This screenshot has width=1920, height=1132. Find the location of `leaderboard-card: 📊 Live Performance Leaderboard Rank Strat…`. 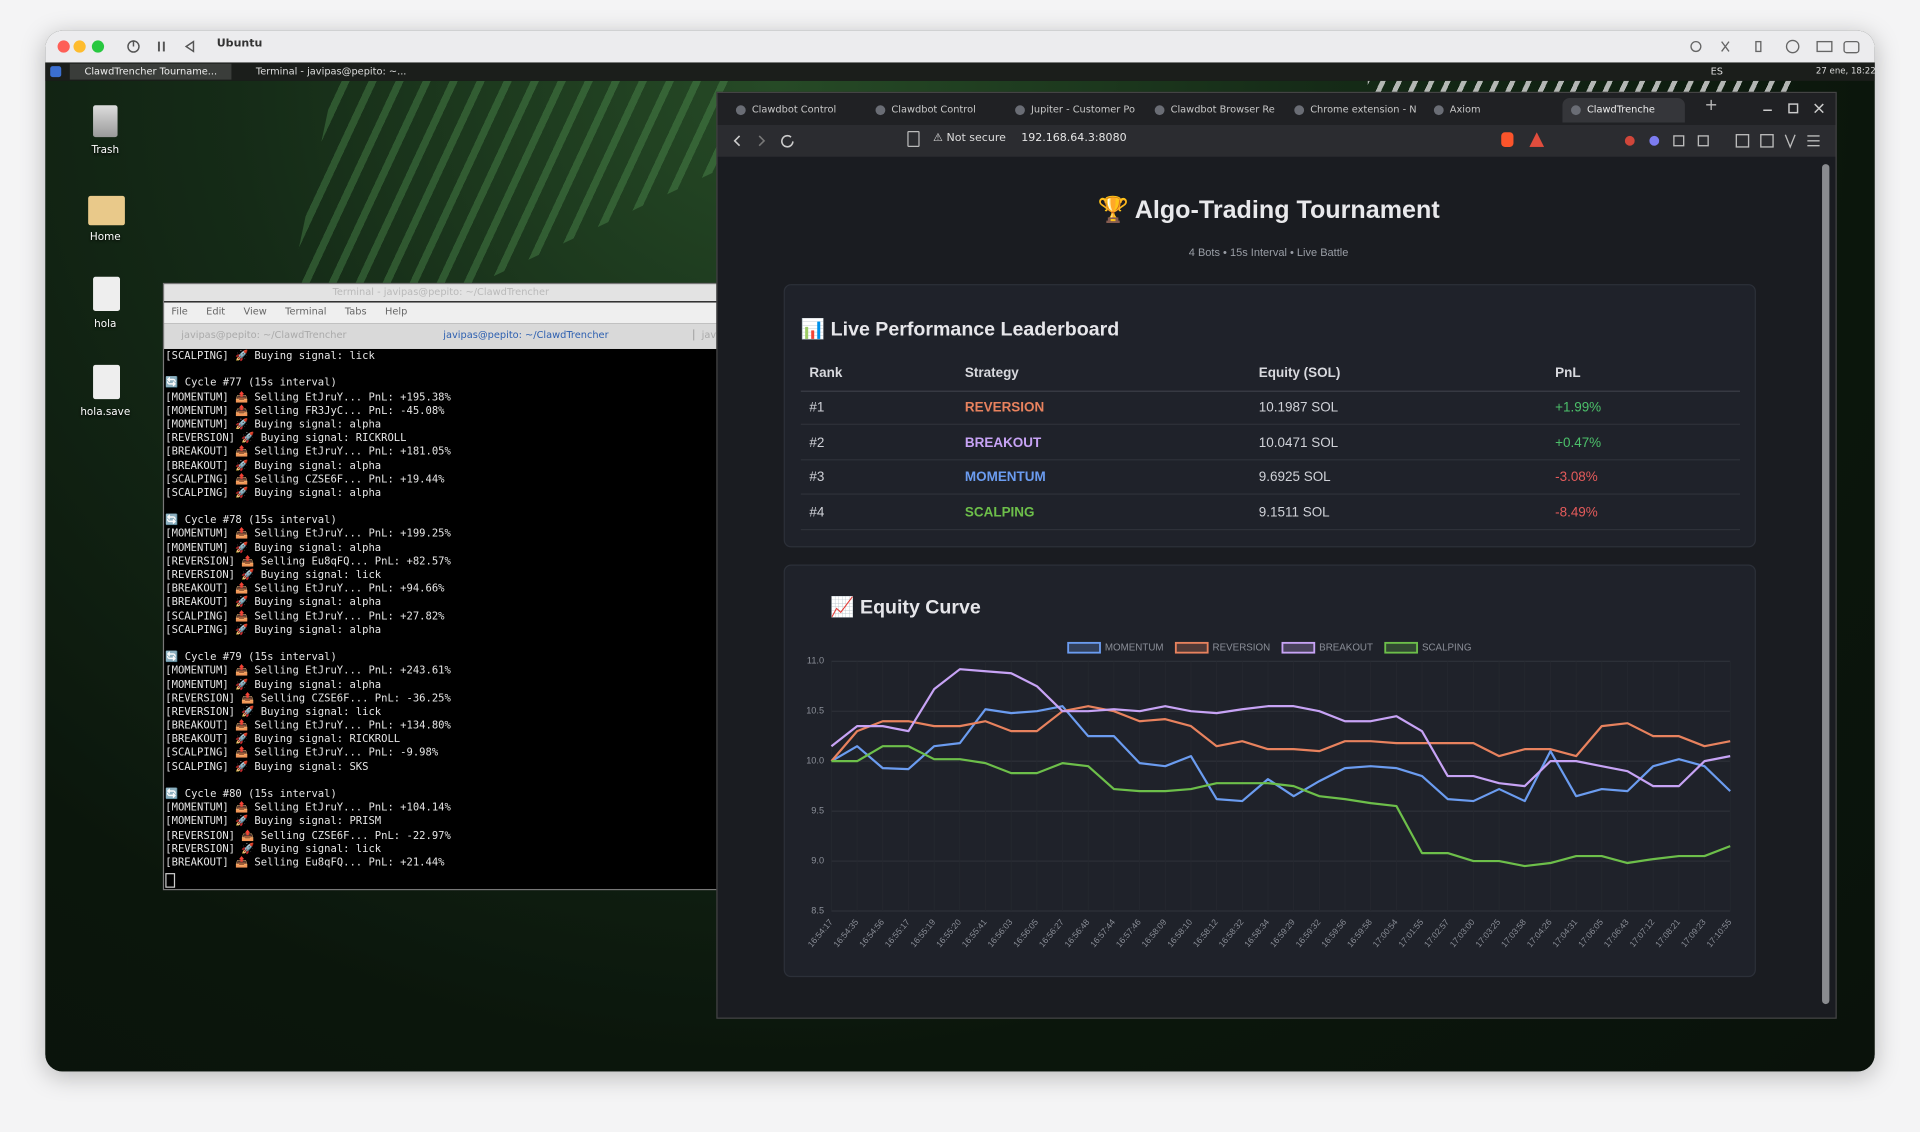

leaderboard-card: 📊 Live Performance Leaderboard Rank Strat… is located at coordinates (1269, 416).